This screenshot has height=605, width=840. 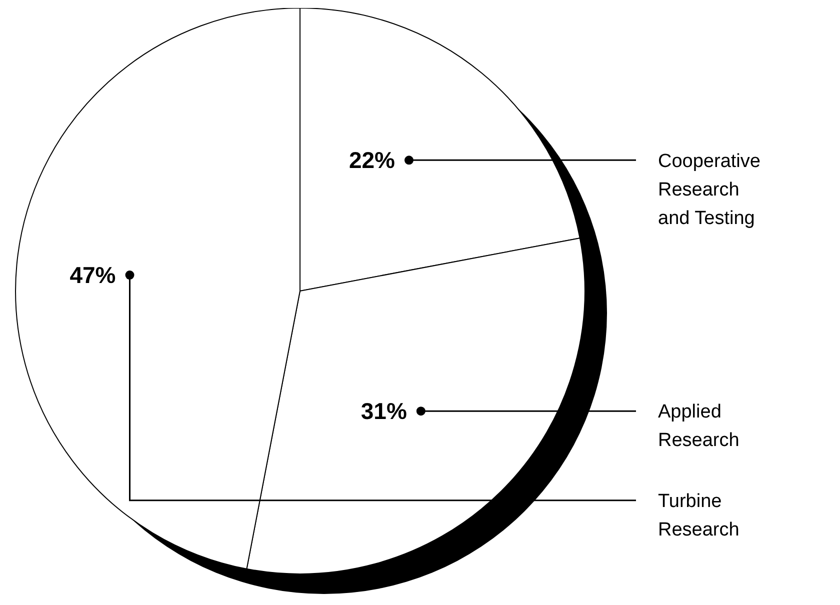 I want to click on data-label: 31%, so click(x=383, y=411).